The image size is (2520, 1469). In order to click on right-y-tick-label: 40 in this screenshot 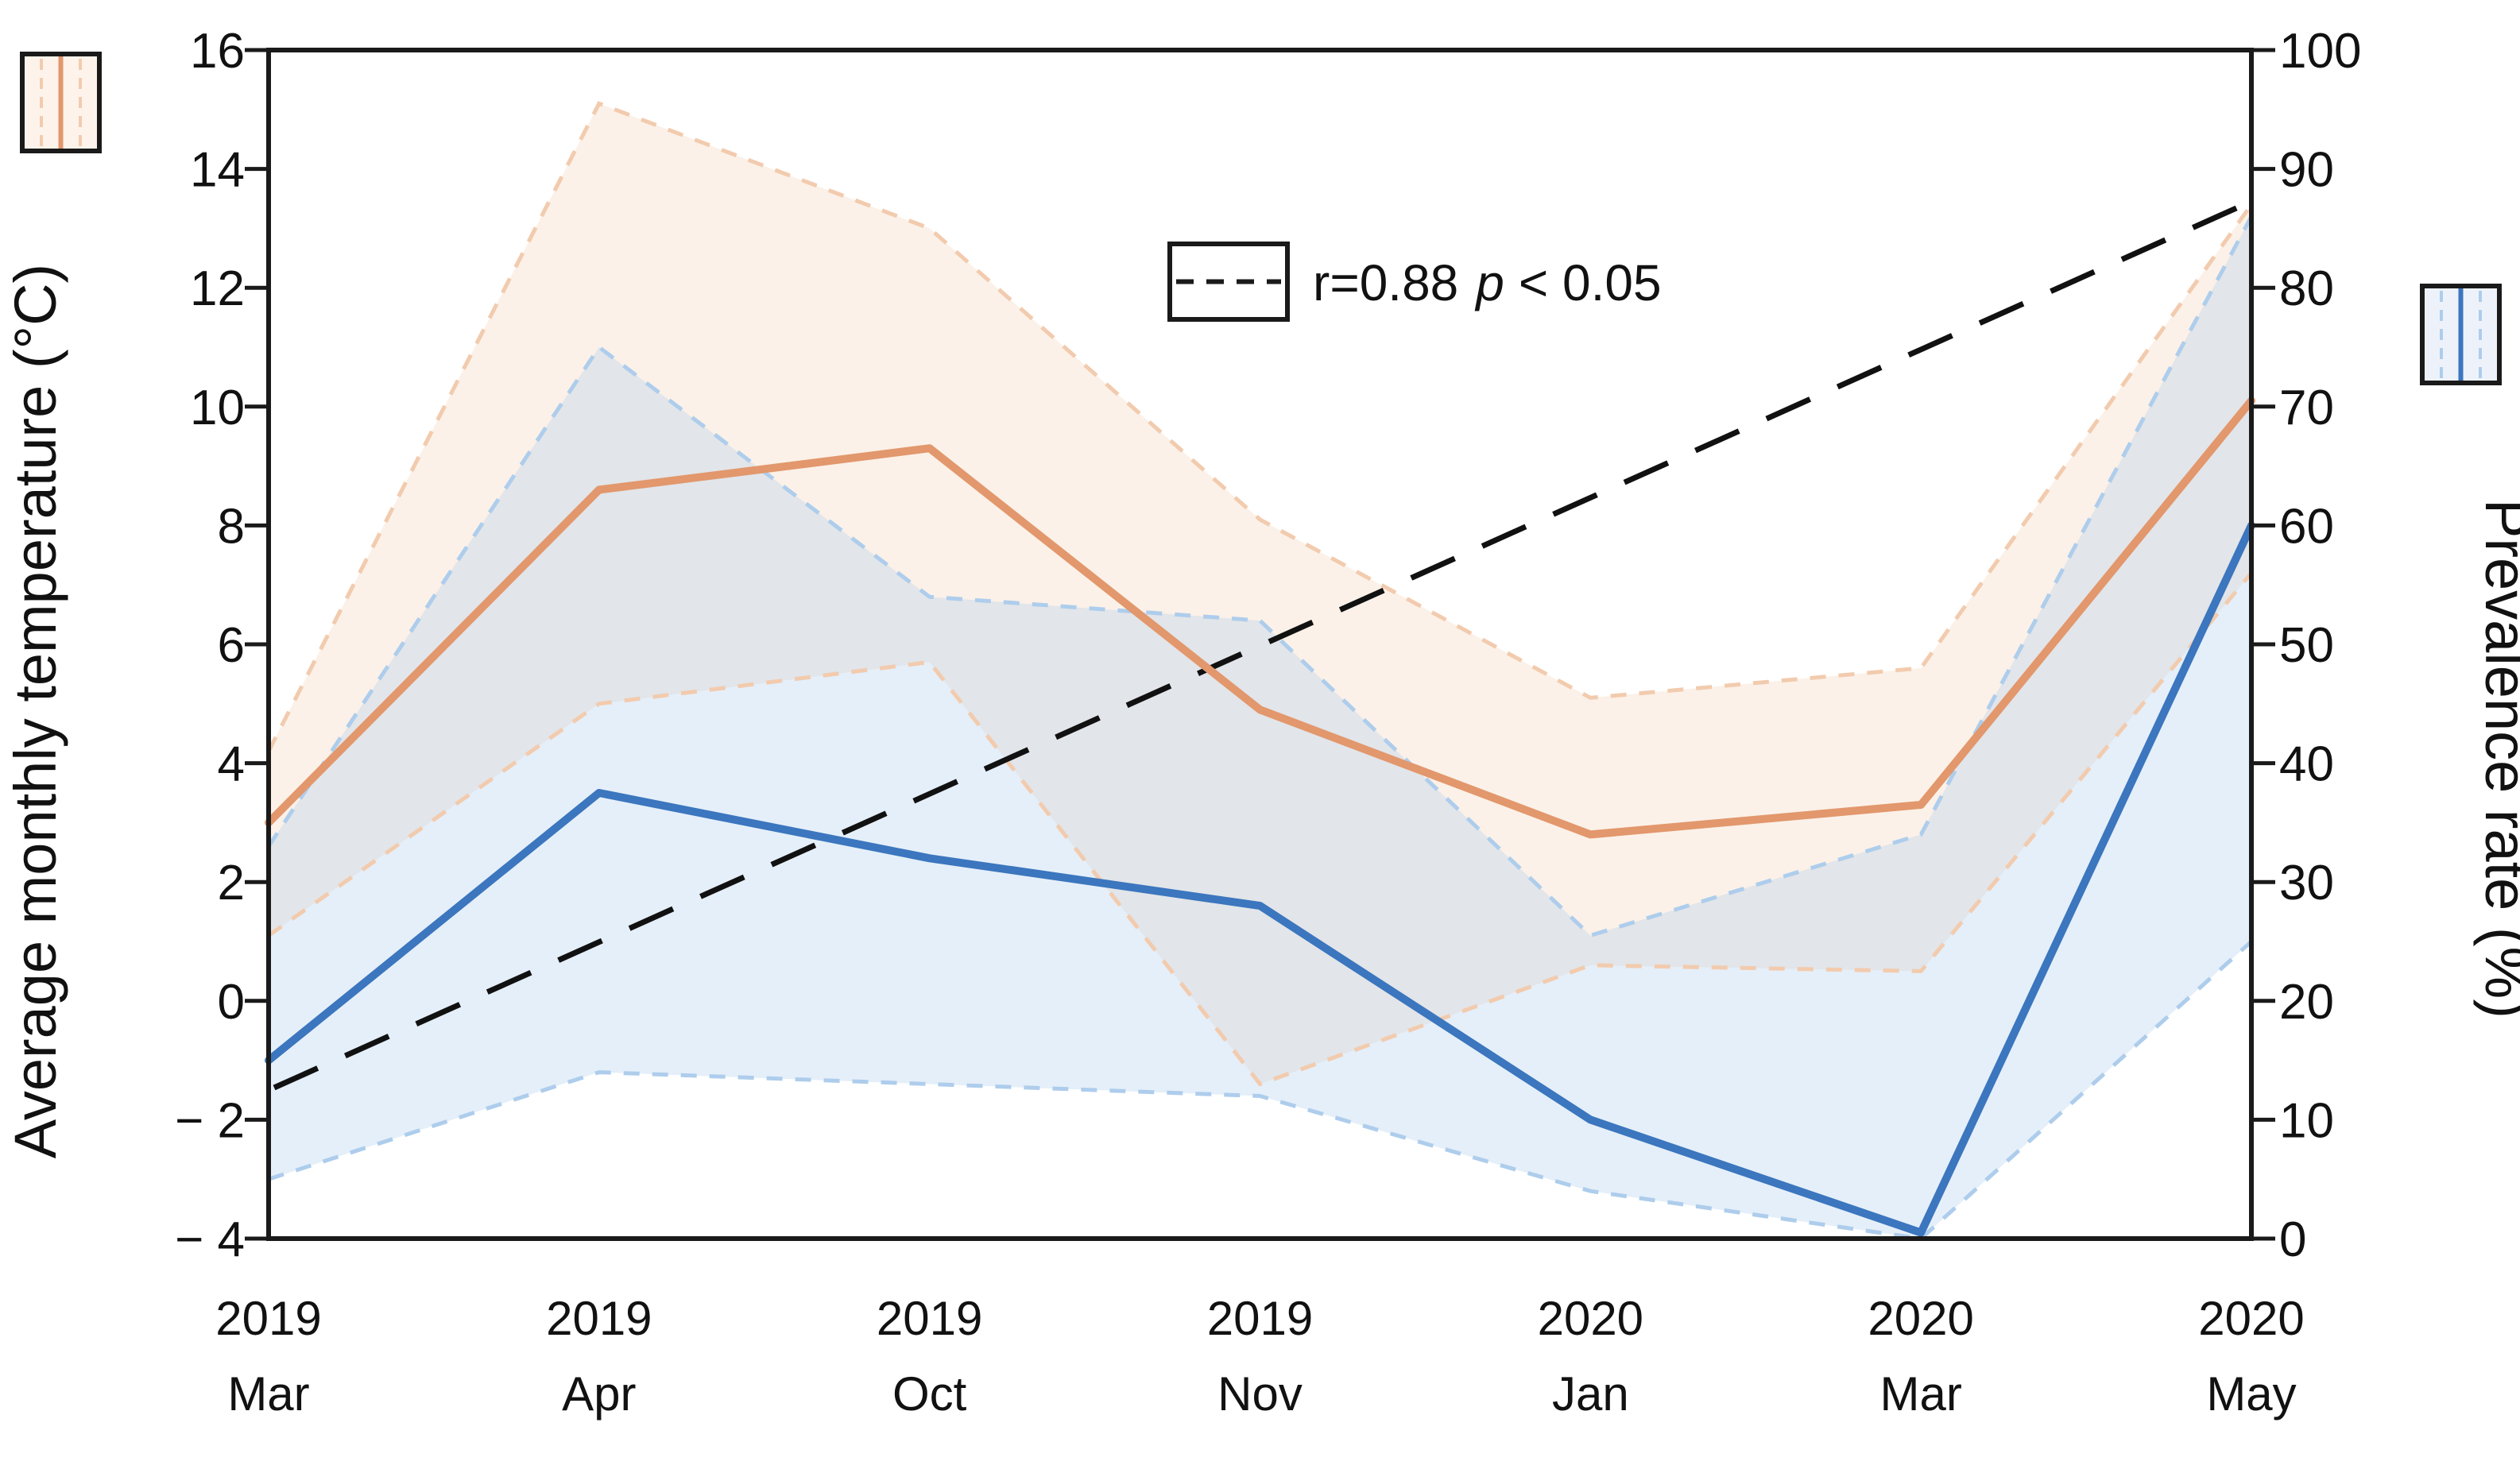, I will do `click(2306, 764)`.